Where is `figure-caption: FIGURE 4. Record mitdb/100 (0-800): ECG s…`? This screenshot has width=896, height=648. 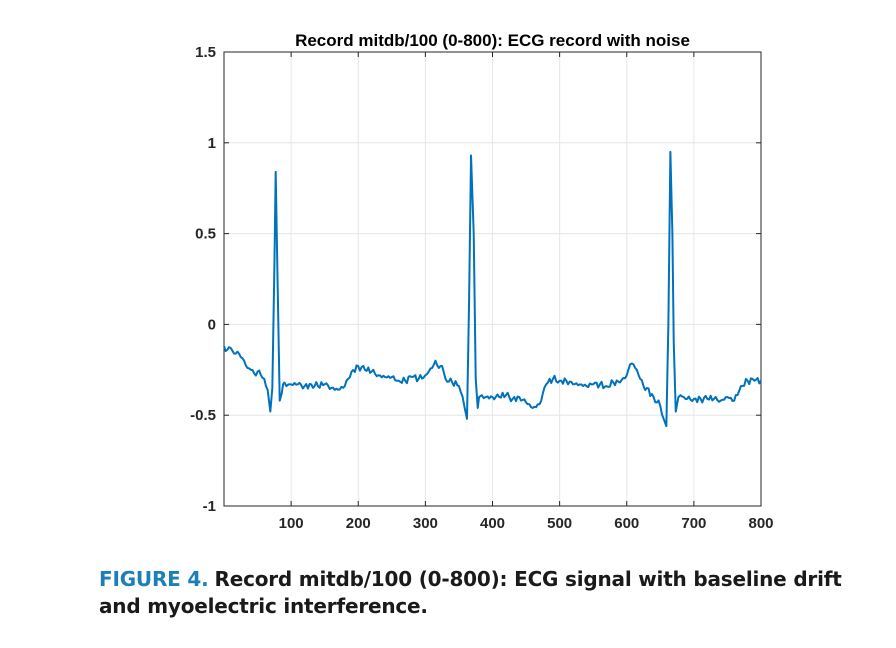 figure-caption: FIGURE 4. Record mitdb/100 (0-800): ECG s… is located at coordinates (489, 593).